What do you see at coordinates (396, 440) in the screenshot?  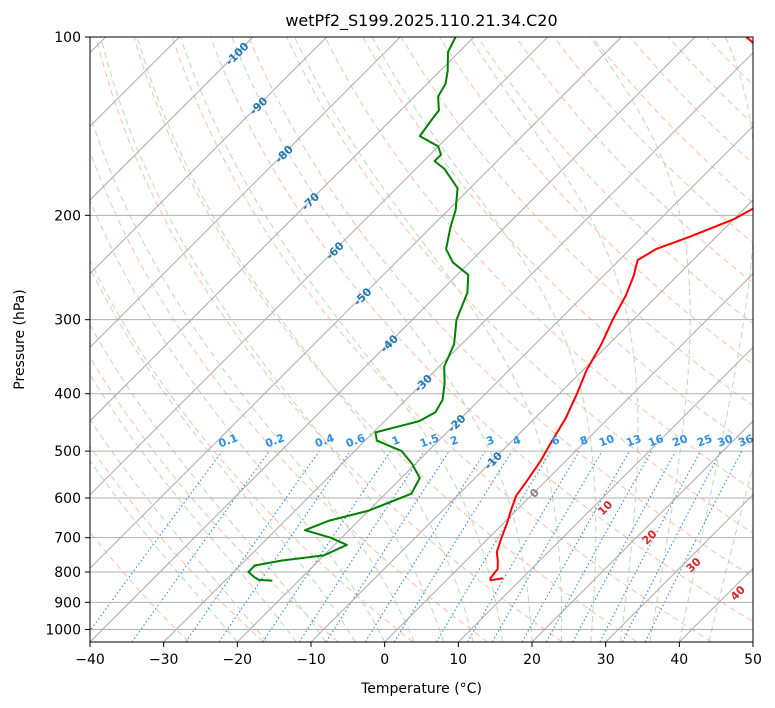 I see `mixing-ratio-label: 1` at bounding box center [396, 440].